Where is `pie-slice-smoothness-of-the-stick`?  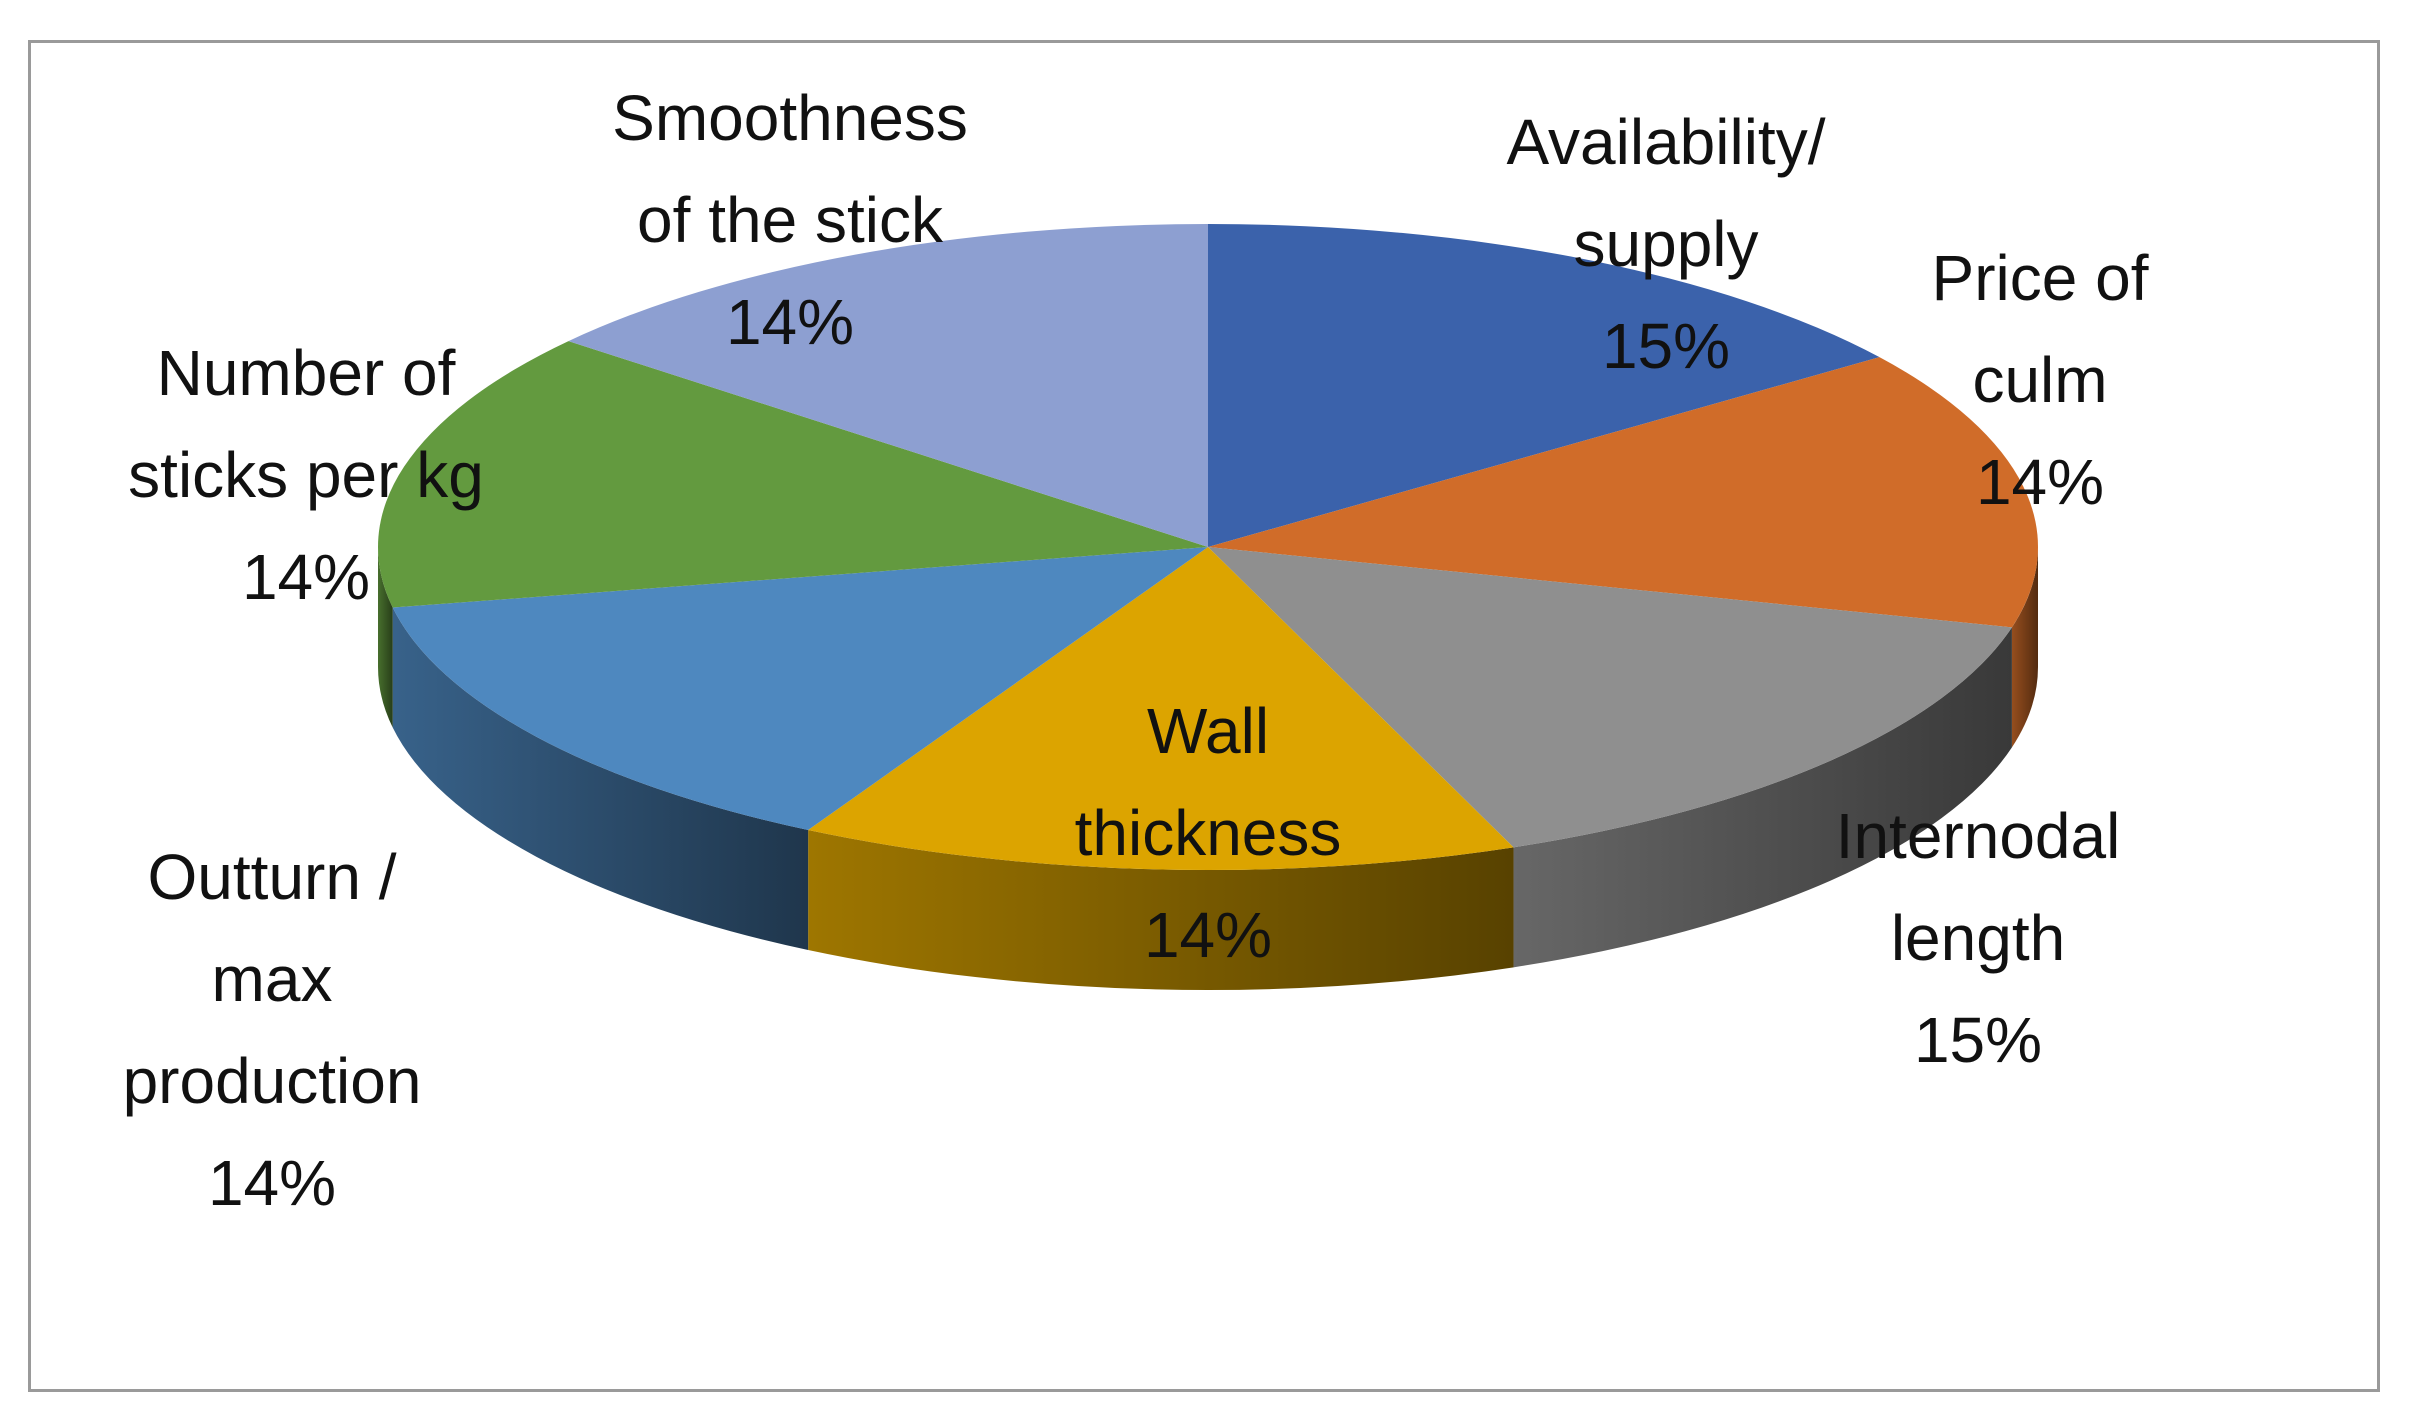 pie-slice-smoothness-of-the-stick is located at coordinates (888, 385).